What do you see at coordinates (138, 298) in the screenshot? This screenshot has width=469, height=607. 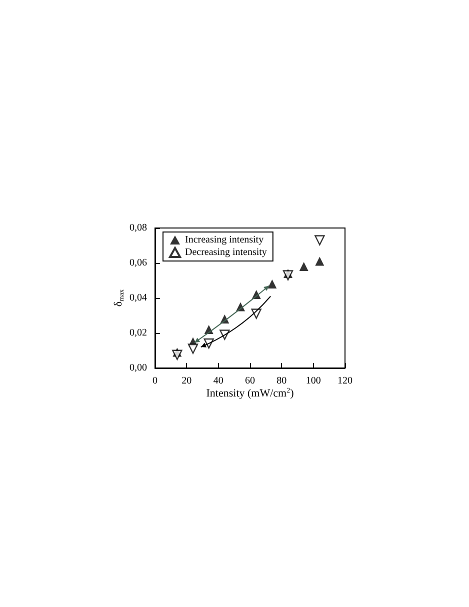 I see `y-tick-label: 0,04` at bounding box center [138, 298].